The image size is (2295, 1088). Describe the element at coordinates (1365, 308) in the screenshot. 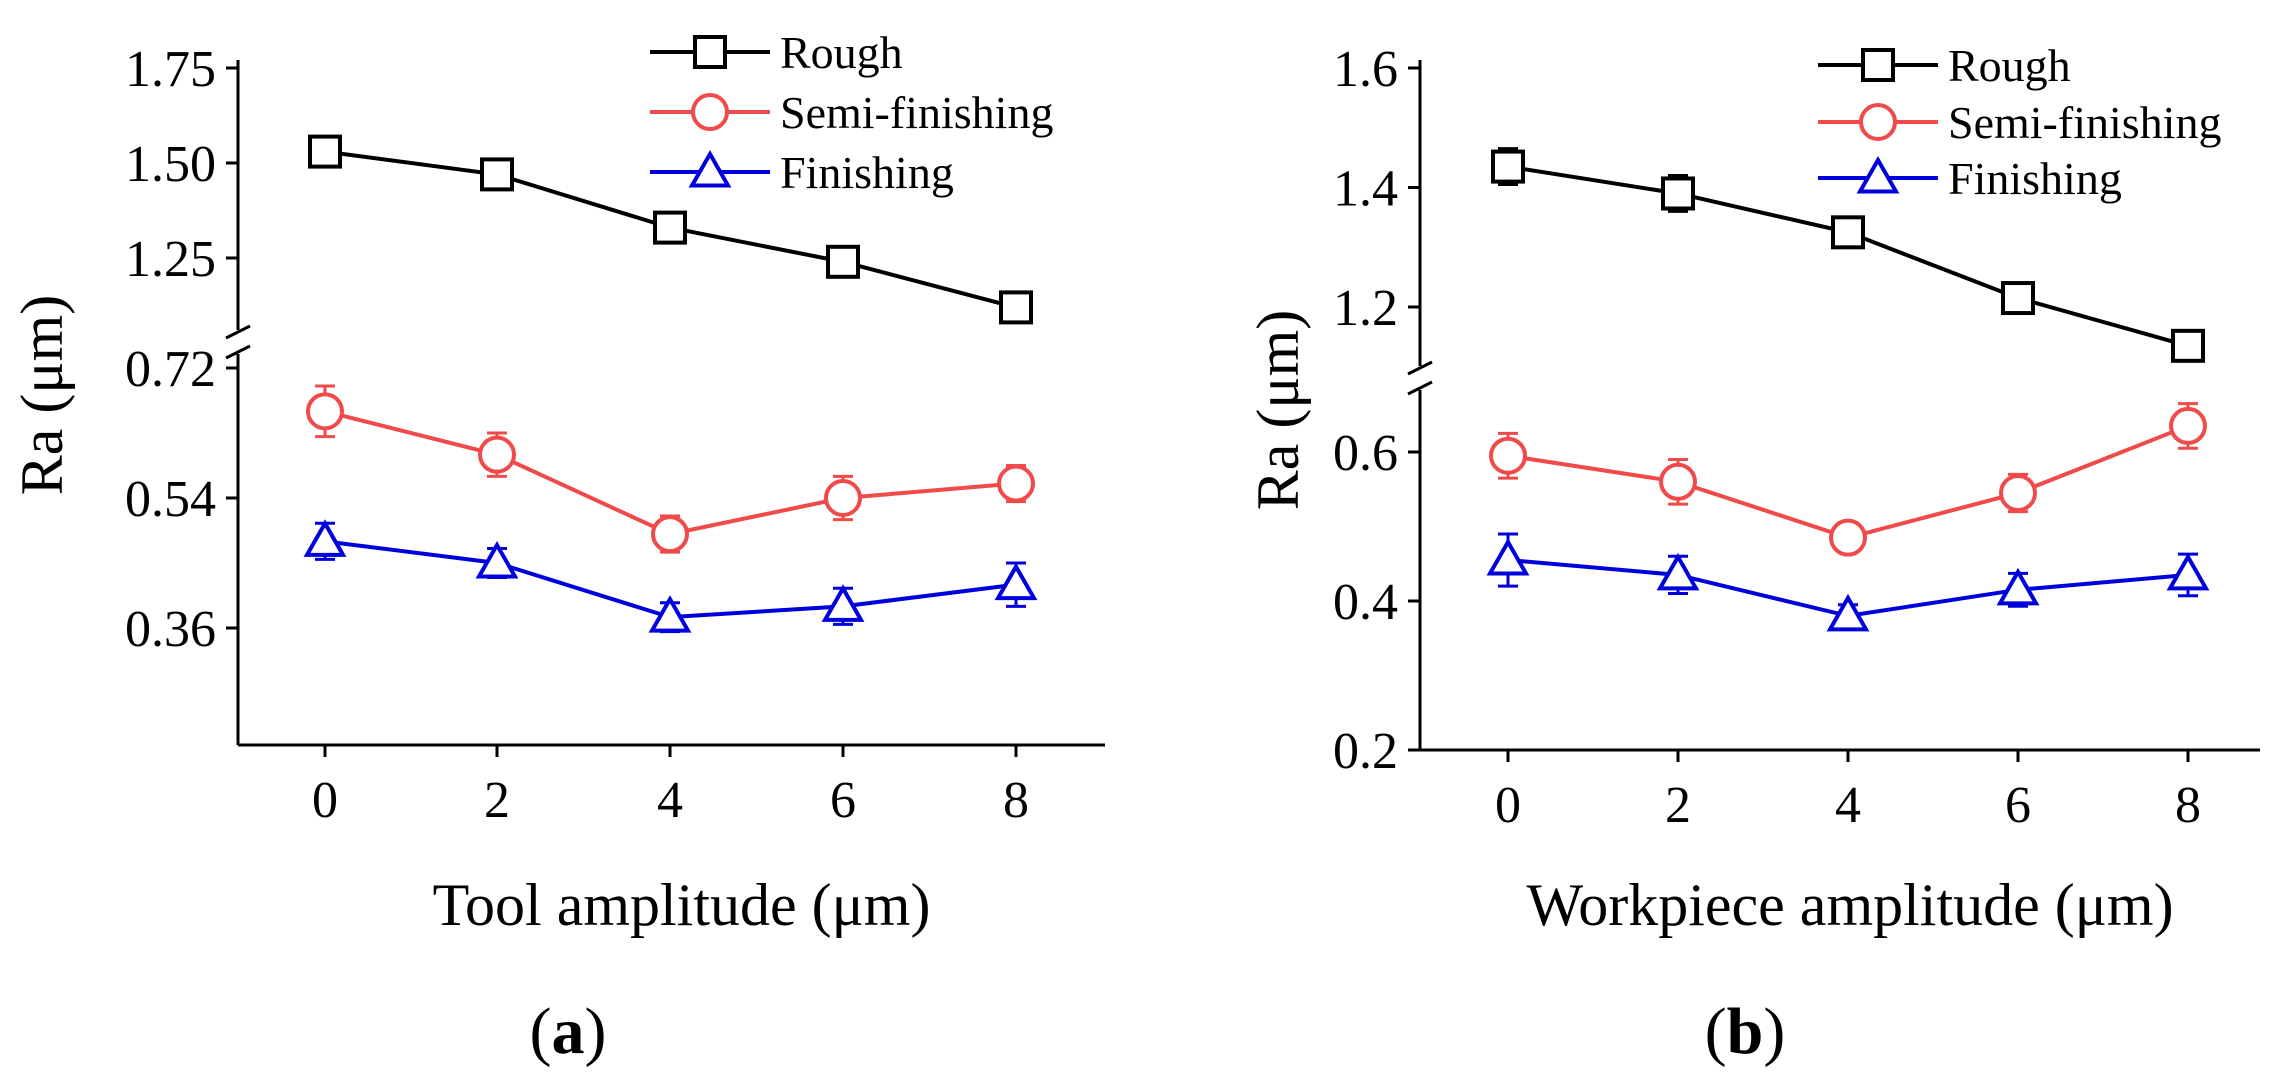

I see `y-tick-label: 1.2` at that location.